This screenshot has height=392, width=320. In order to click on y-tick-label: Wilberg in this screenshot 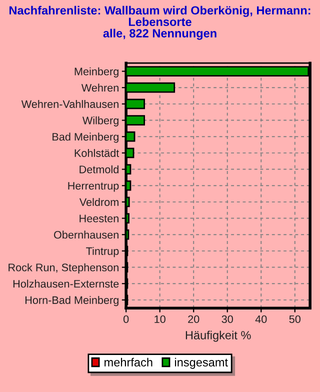, I will do `click(100, 121)`.